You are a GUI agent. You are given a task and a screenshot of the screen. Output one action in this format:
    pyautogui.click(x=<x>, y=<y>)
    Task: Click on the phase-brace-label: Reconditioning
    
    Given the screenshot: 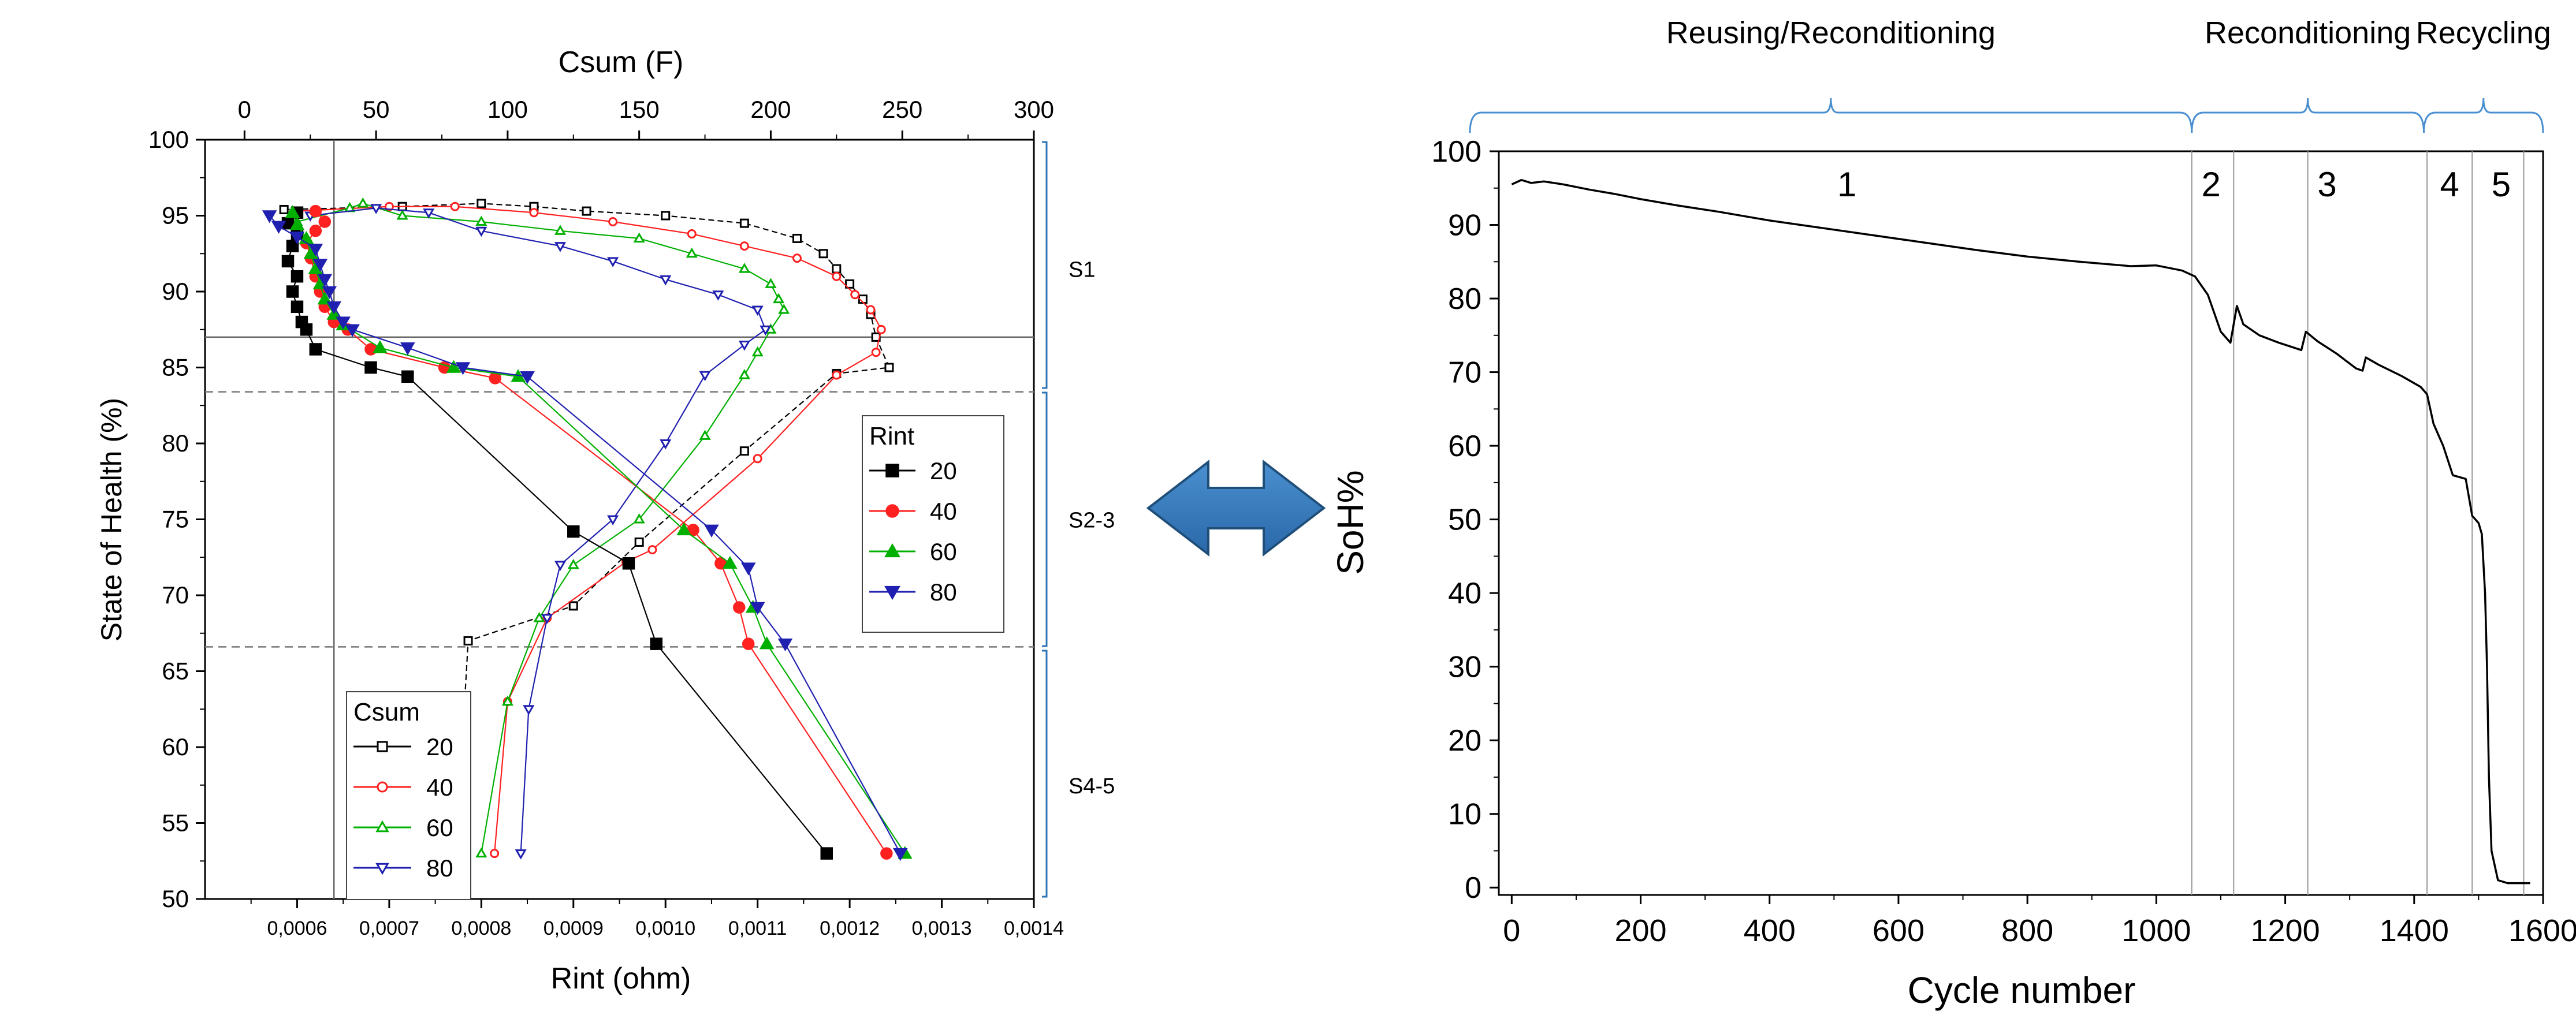 What is the action you would take?
    pyautogui.click(x=2308, y=33)
    